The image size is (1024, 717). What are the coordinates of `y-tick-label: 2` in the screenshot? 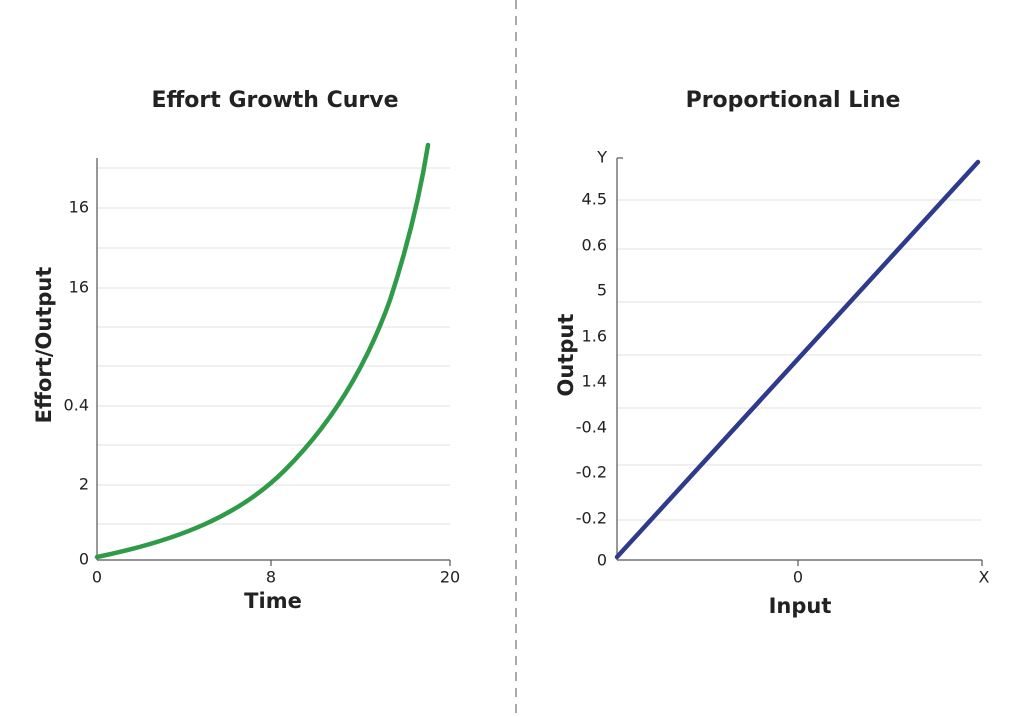 It's located at (84, 484).